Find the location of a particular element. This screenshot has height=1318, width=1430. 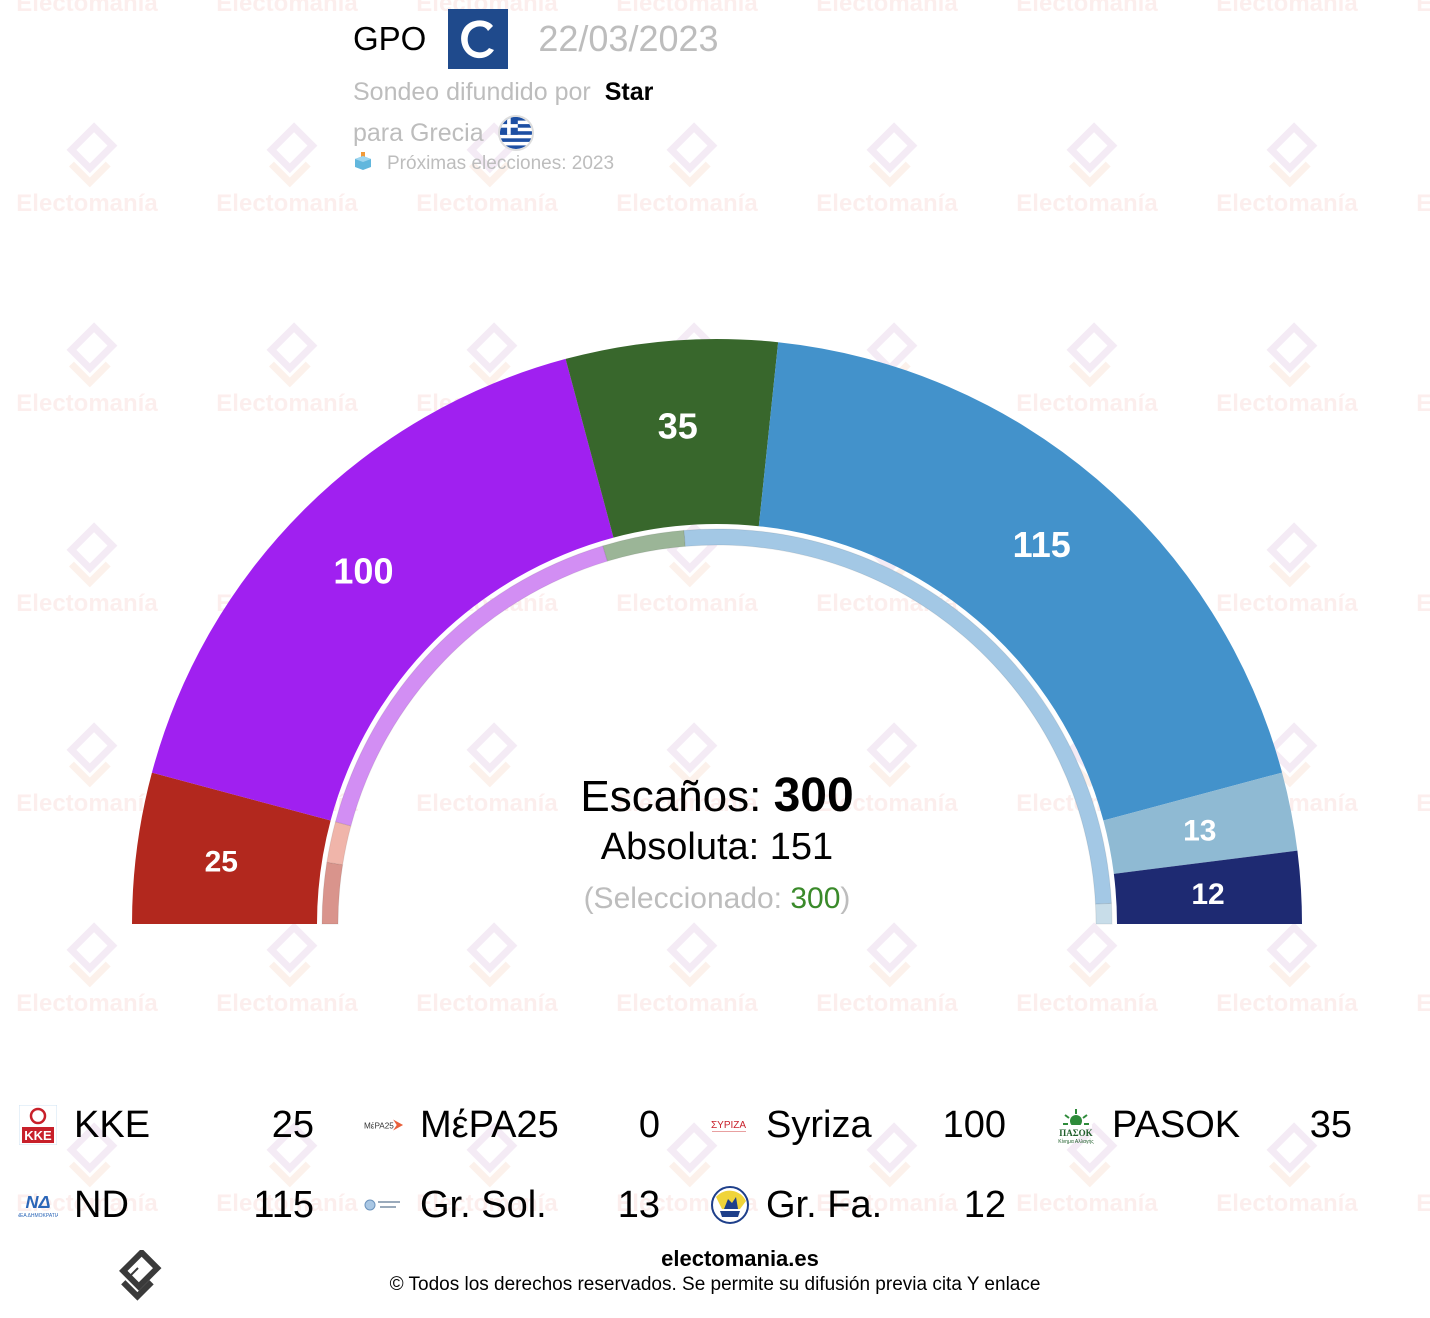

published-by-label: Sondeo difundido por is located at coordinates (472, 92).